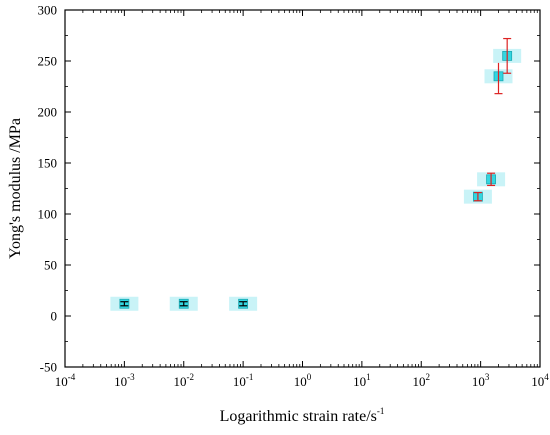 Image resolution: width=550 pixels, height=435 pixels. What do you see at coordinates (368, 377) in the screenshot?
I see `x-tick-label-exponent: 1` at bounding box center [368, 377].